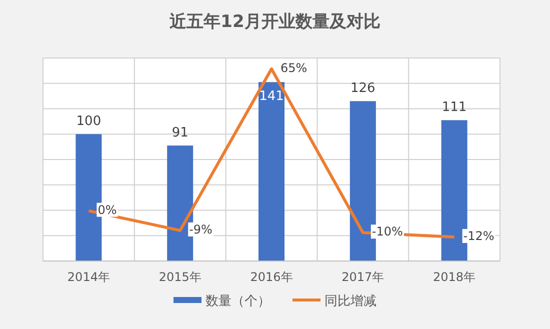 Image resolution: width=550 pixels, height=329 pixels. What do you see at coordinates (478, 235) in the screenshot?
I see `data-label: -12%` at bounding box center [478, 235].